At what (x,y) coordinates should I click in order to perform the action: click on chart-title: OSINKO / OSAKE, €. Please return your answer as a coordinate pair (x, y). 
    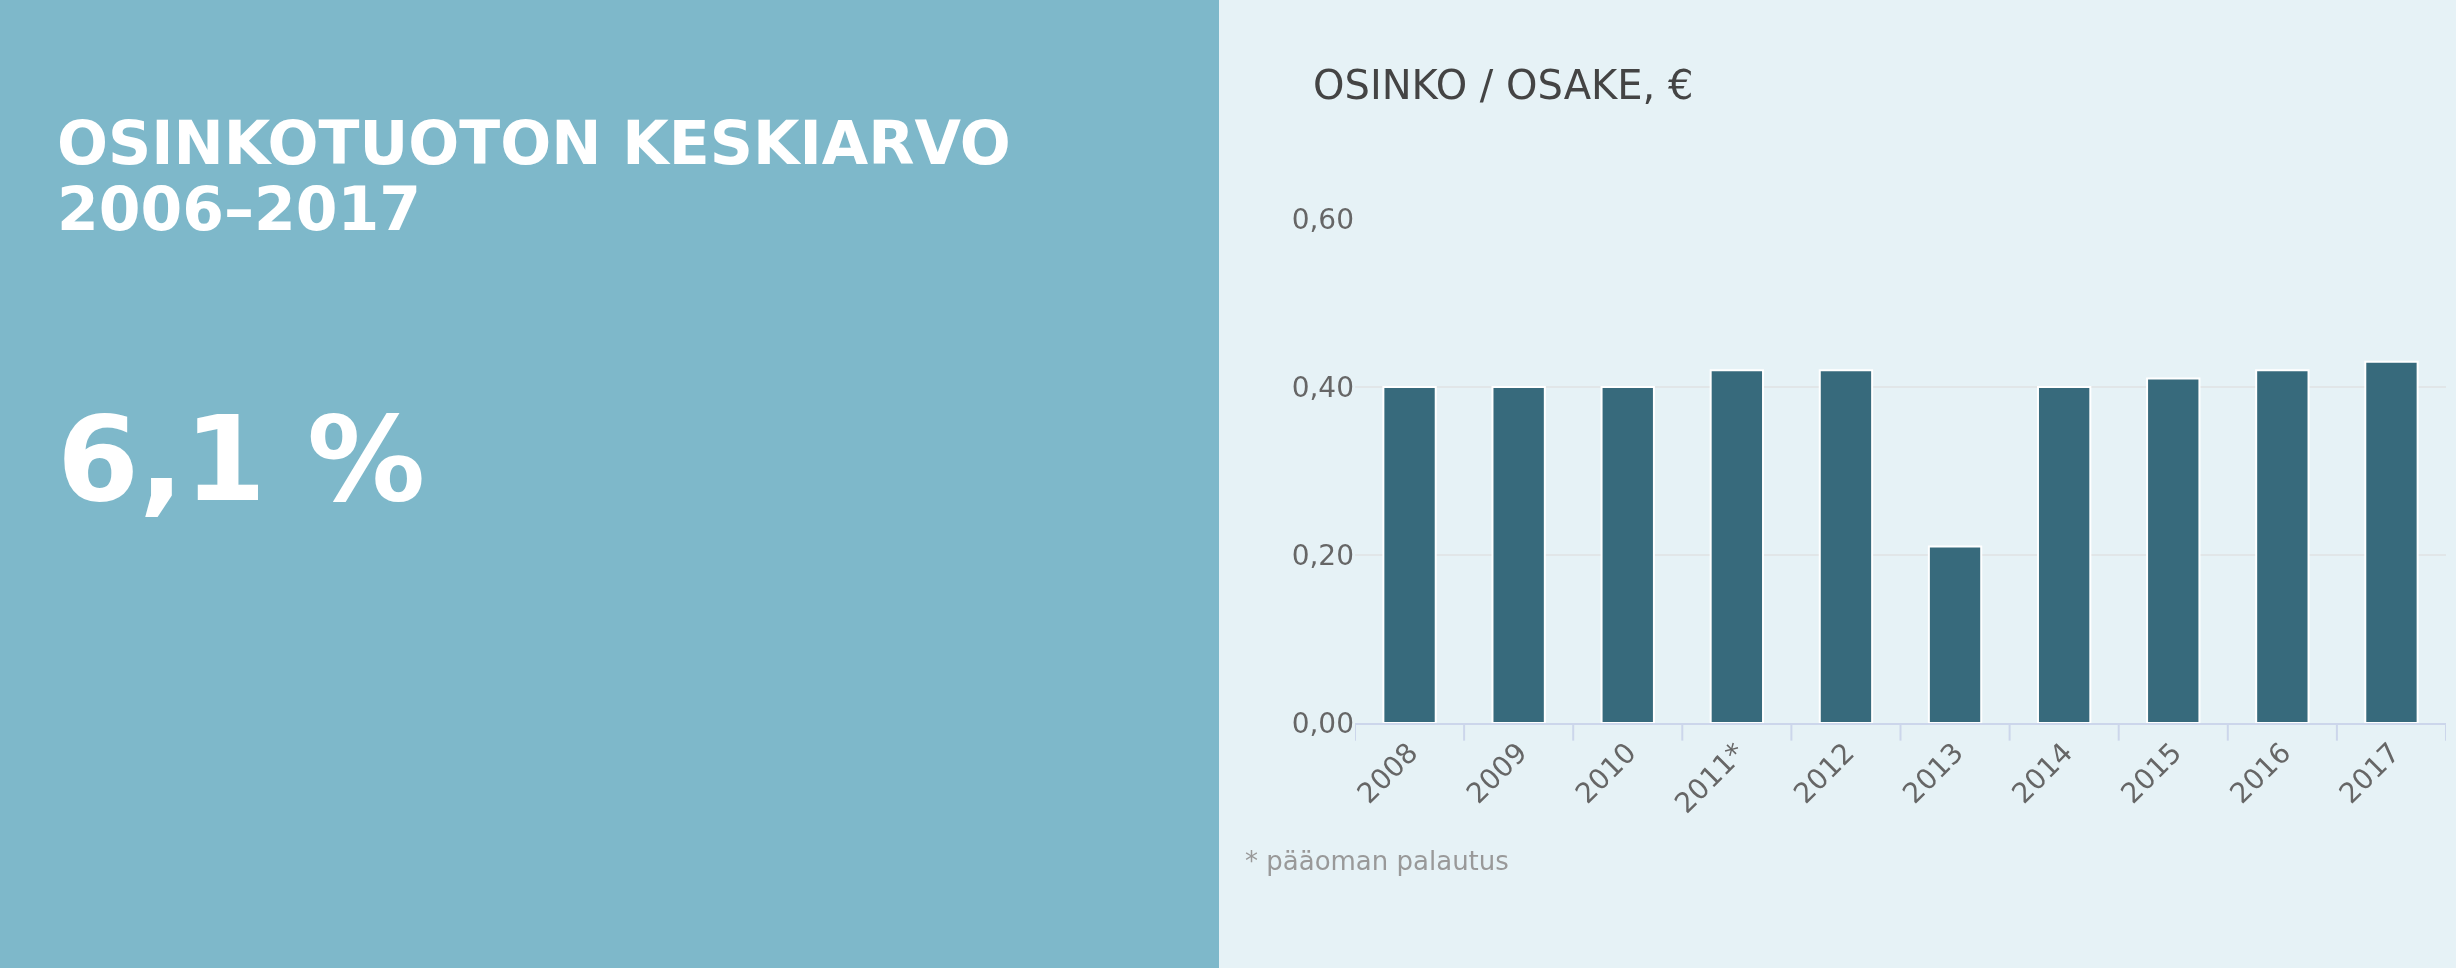
    Looking at the image, I should click on (1503, 85).